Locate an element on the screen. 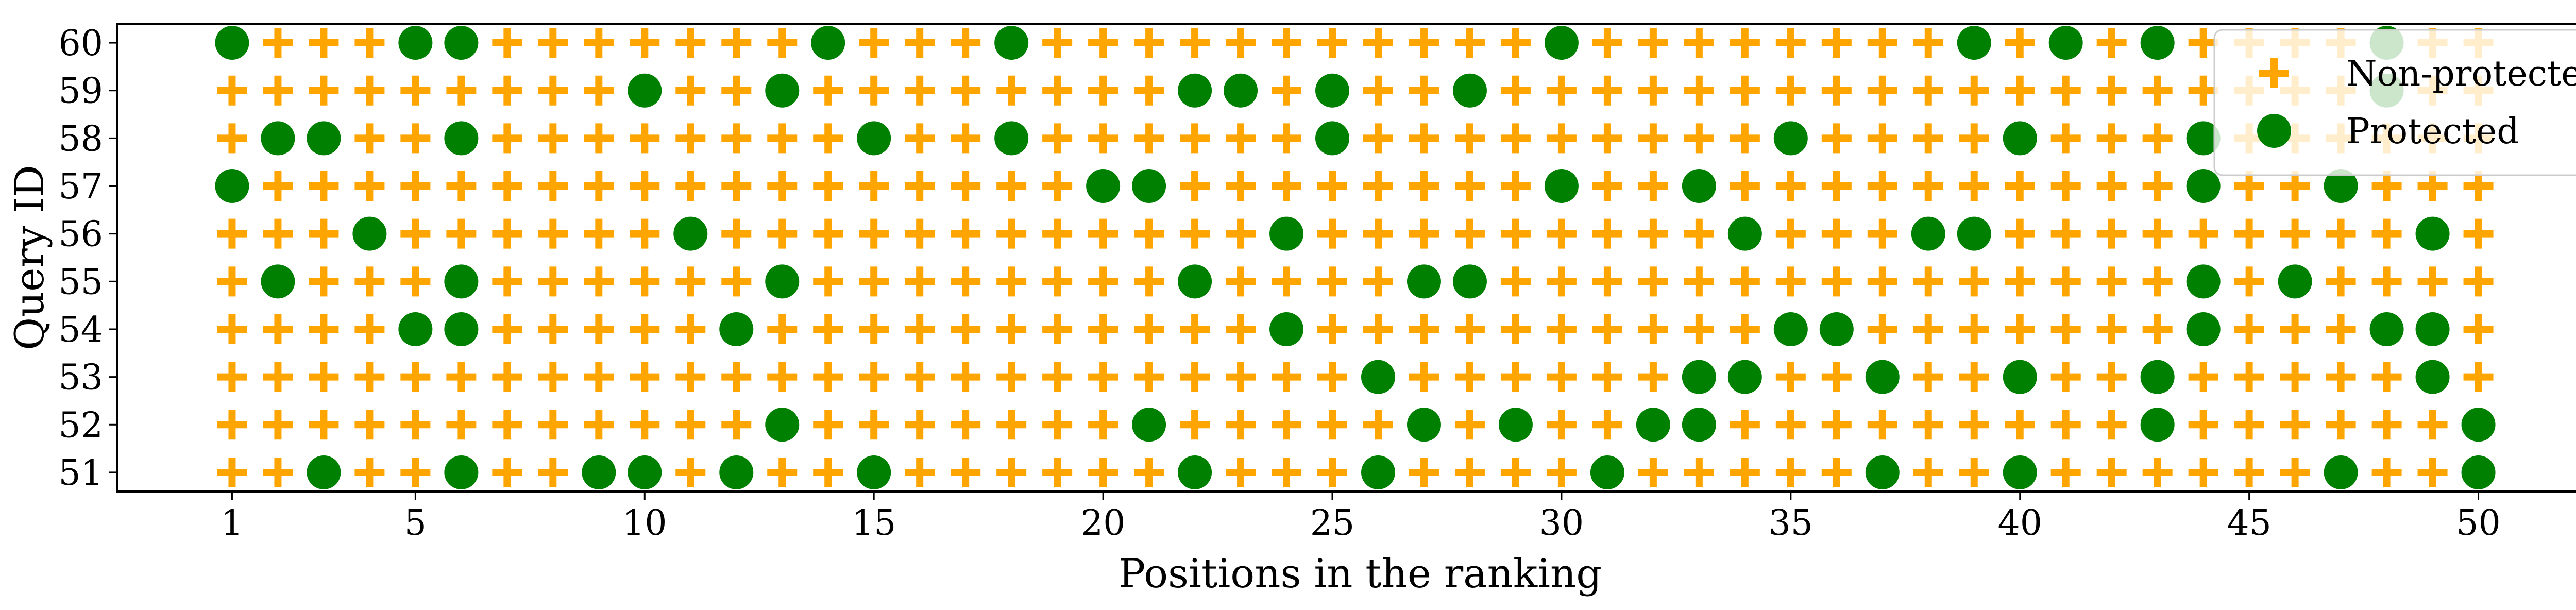 This screenshot has width=2576, height=610. y-tick-label: 59 is located at coordinates (80, 91).